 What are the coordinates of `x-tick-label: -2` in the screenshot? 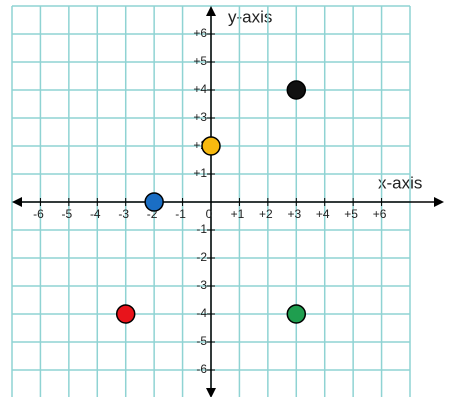 It's located at (152, 214).